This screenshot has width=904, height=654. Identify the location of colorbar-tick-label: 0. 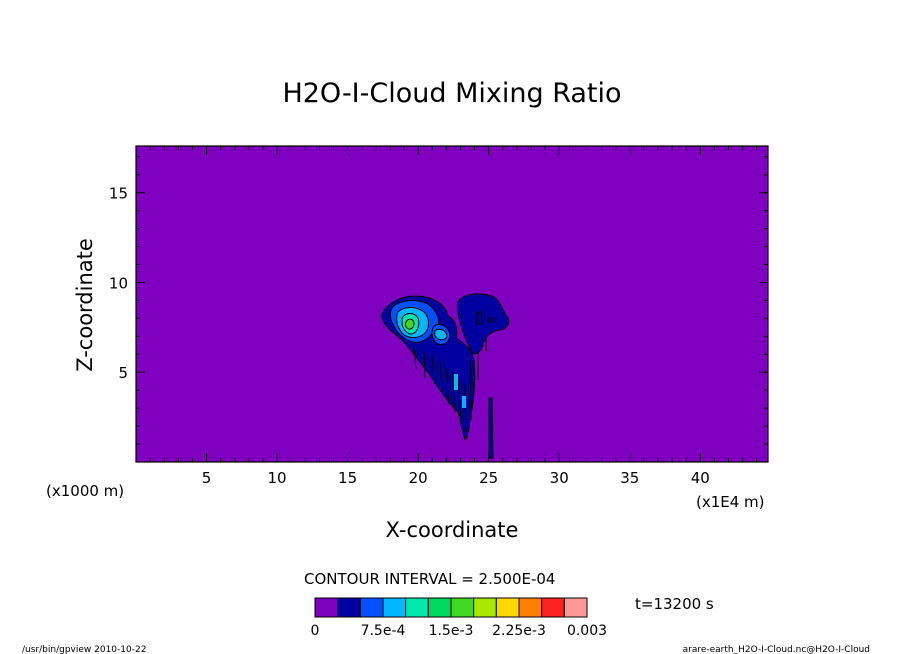
(315, 631).